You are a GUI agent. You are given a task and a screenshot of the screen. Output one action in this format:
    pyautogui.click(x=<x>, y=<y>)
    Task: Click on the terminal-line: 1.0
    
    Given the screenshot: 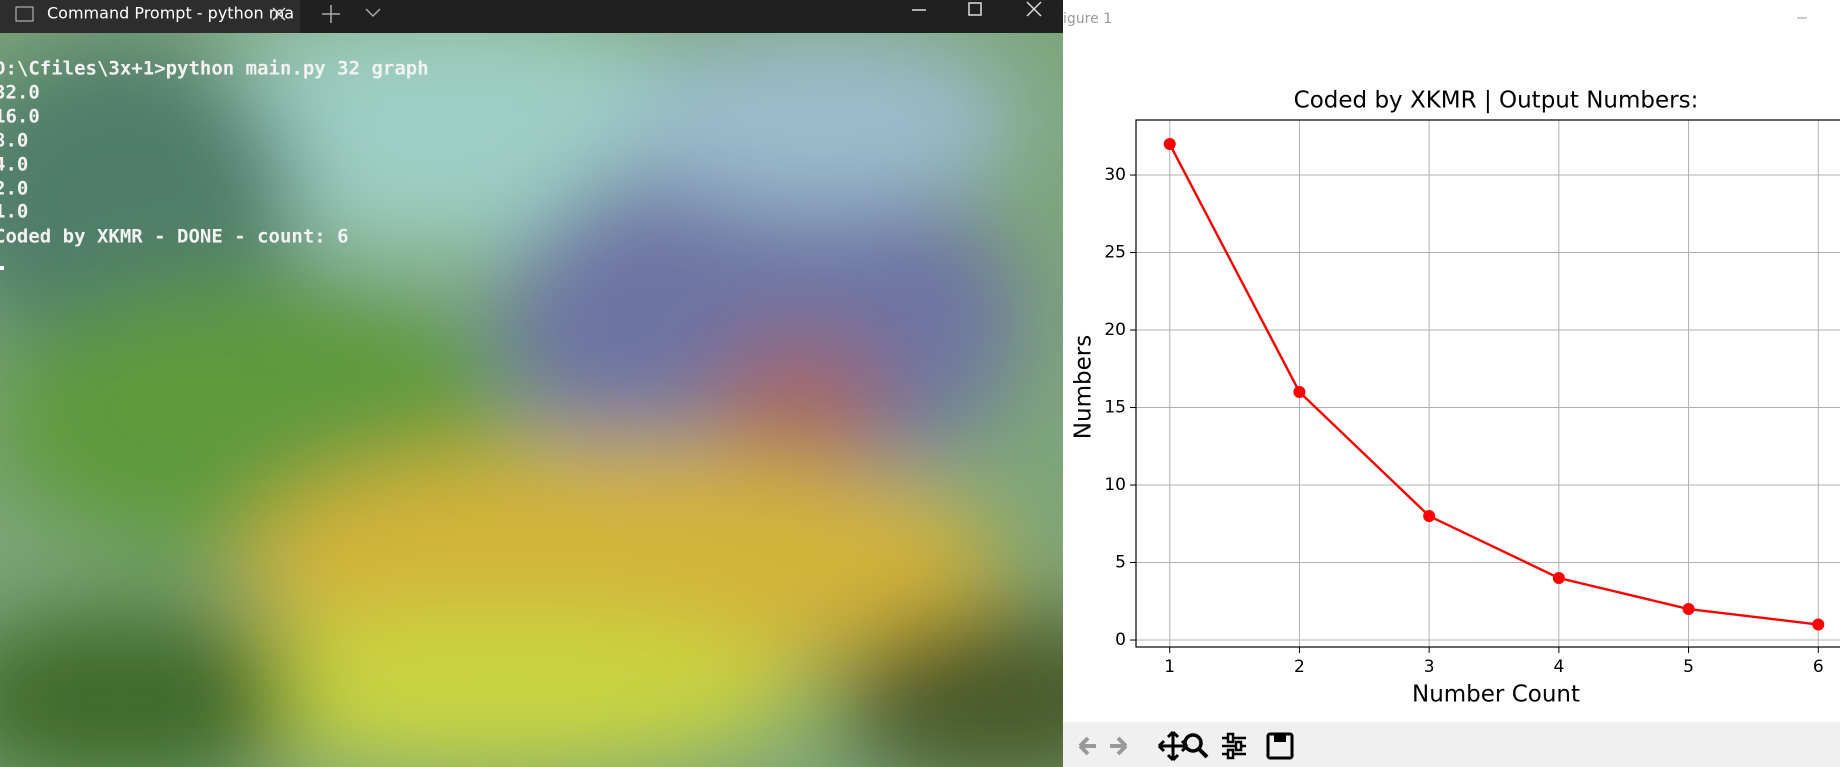 What is the action you would take?
    pyautogui.click(x=14, y=212)
    